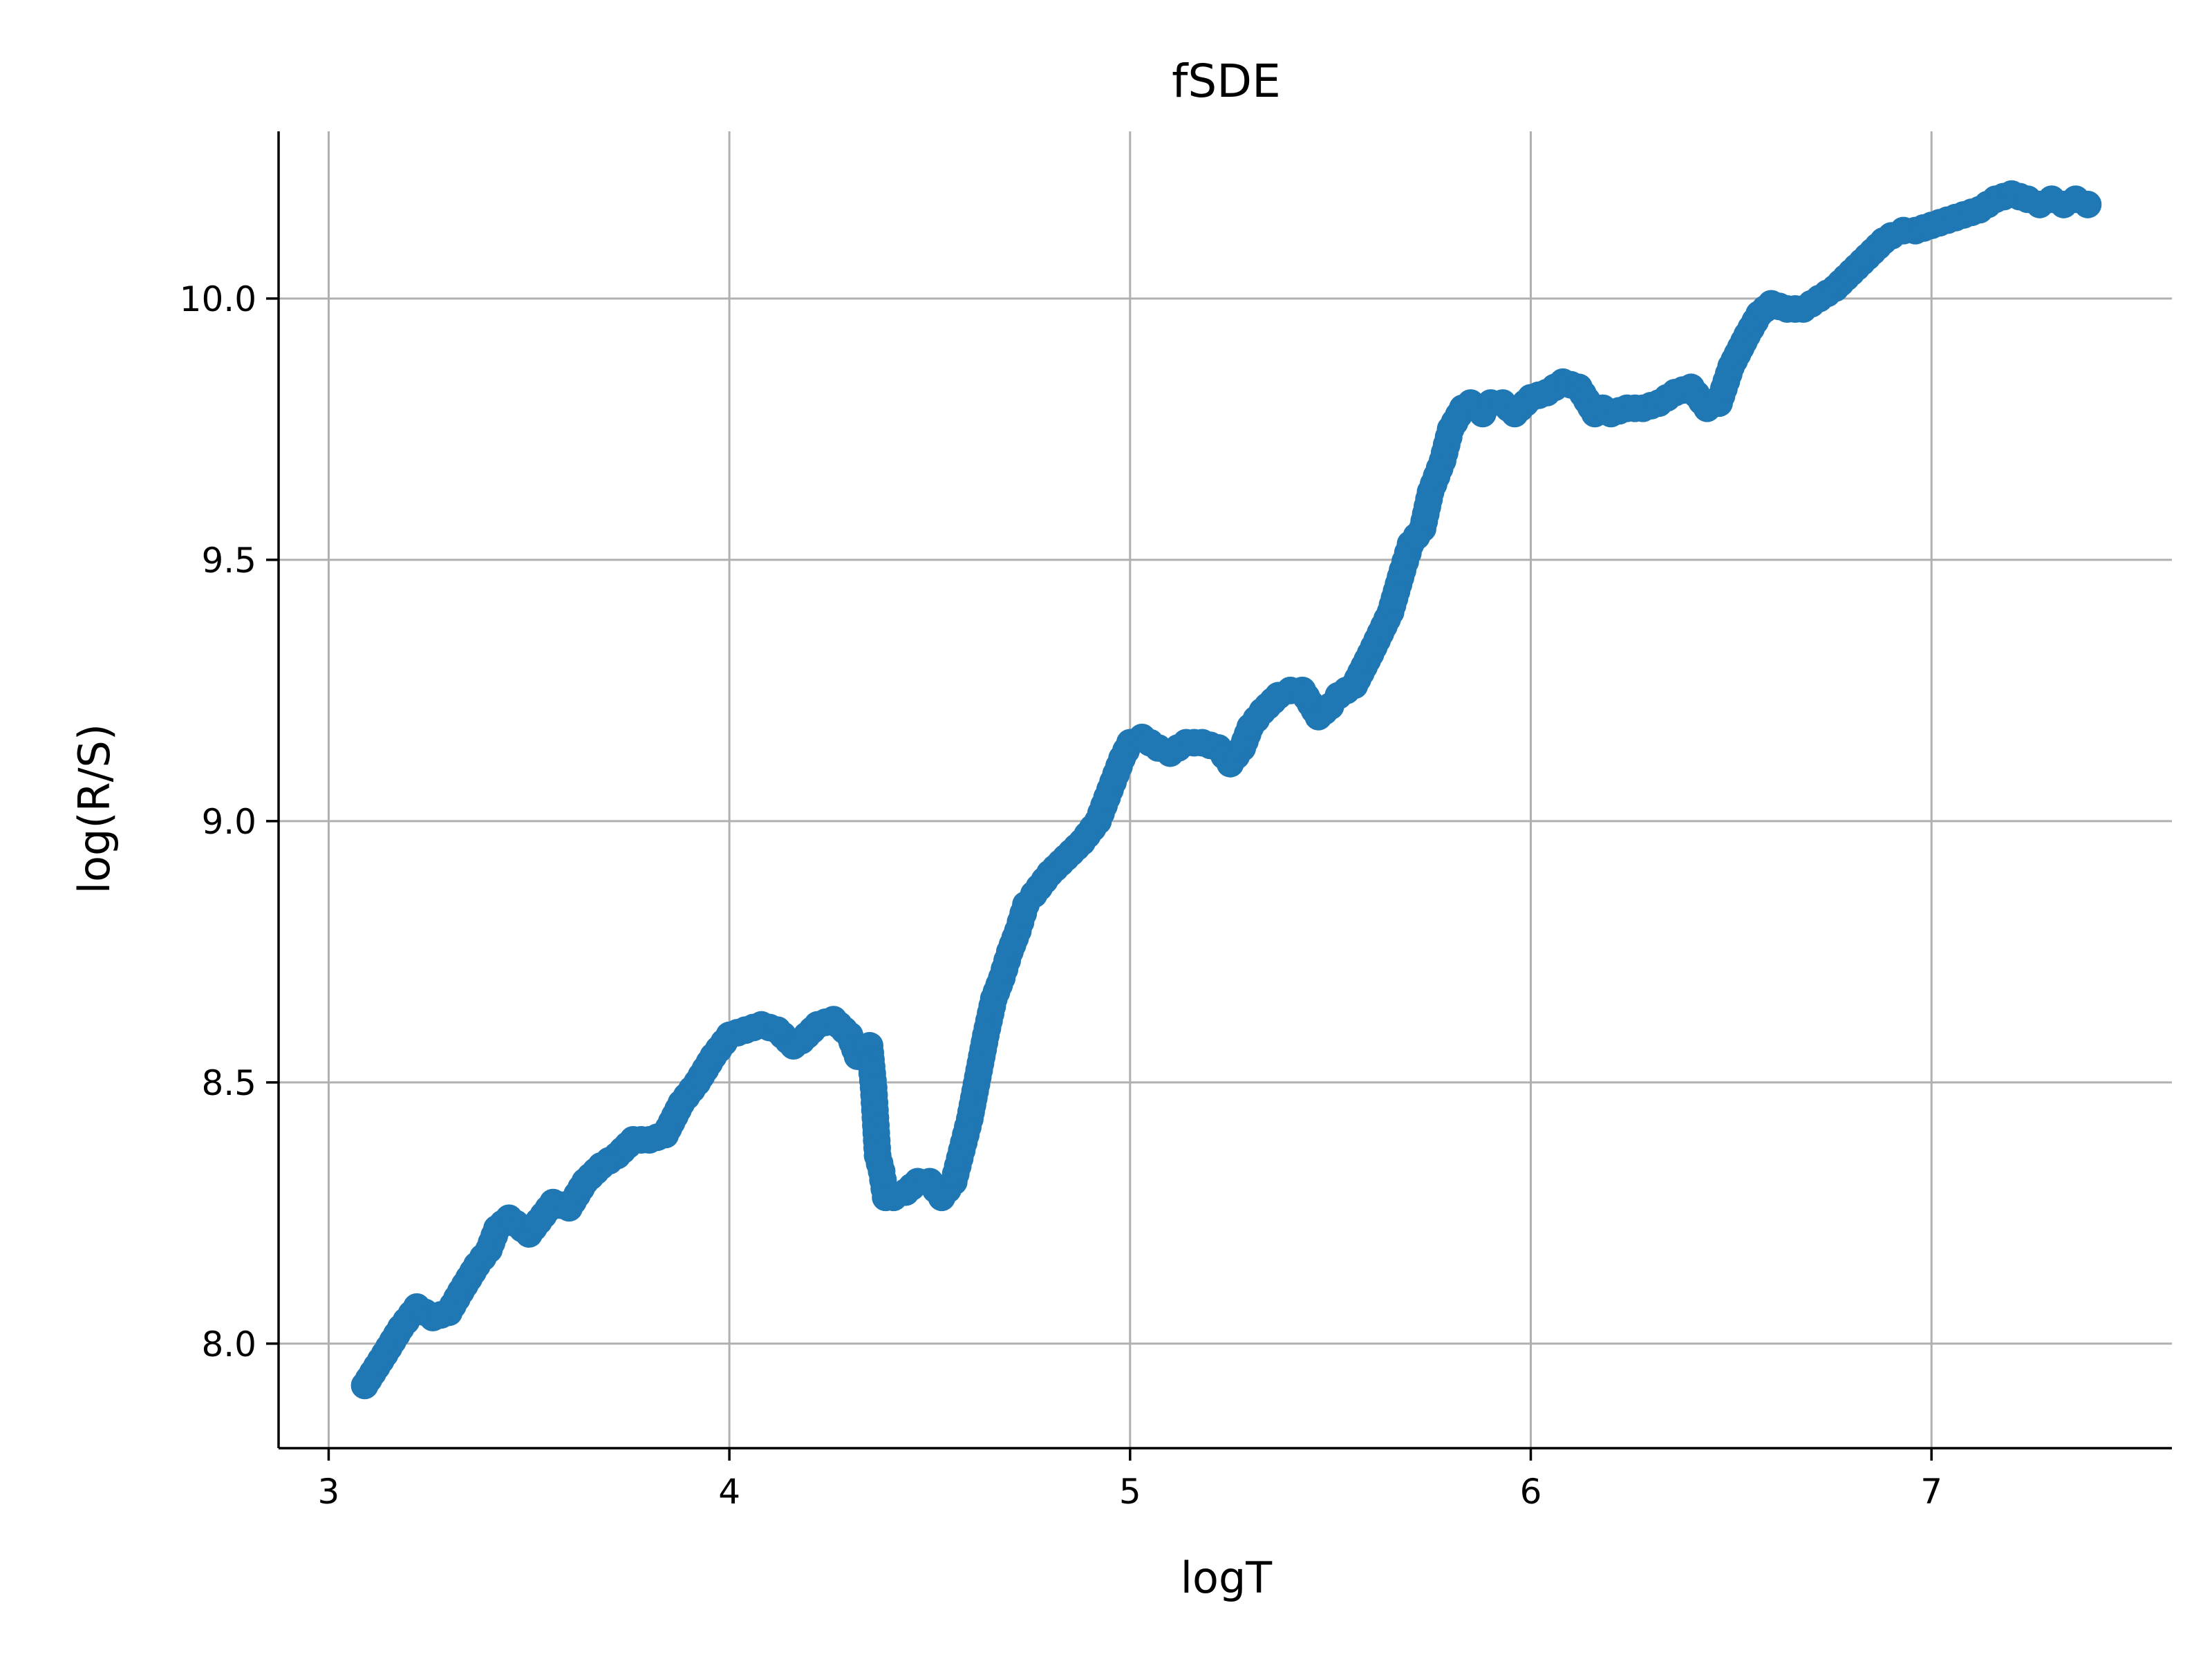  Describe the element at coordinates (94, 809) in the screenshot. I see `y-axis-label: log(R/S)` at that location.